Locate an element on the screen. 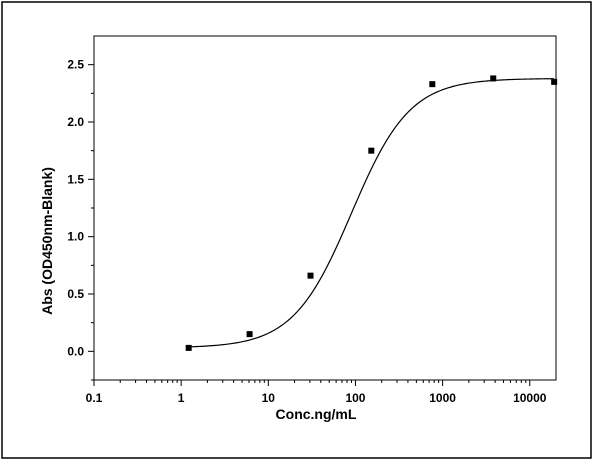 This screenshot has height=466, width=594. x-tick-label: 0.1 is located at coordinates (94, 398).